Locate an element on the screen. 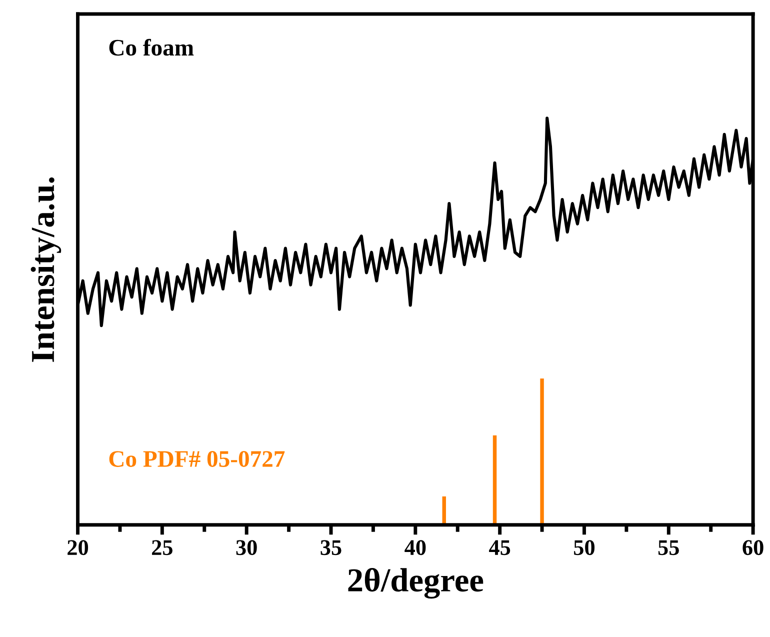 This screenshot has width=770, height=637. x-tick-label: 25 is located at coordinates (162, 548).